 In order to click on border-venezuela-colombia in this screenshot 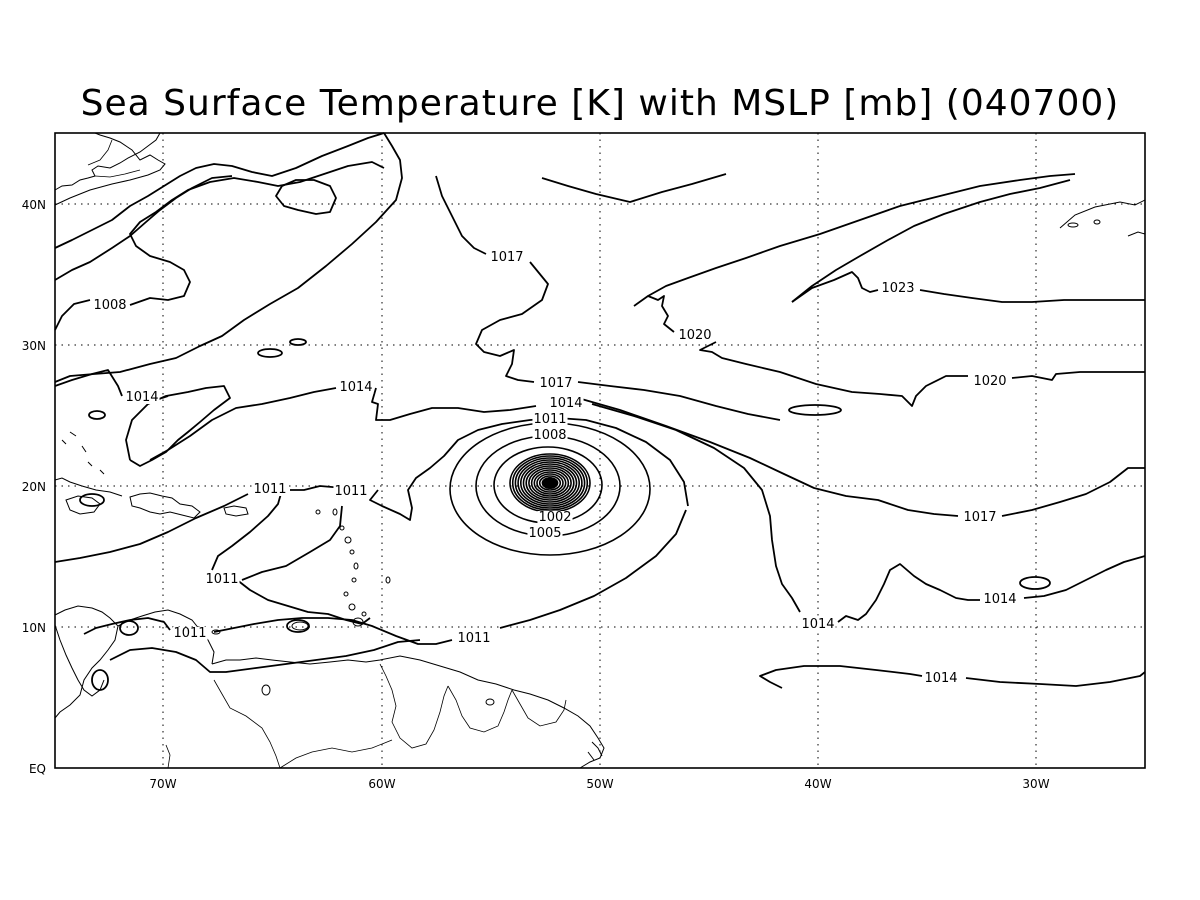, I will do `click(247, 724)`.